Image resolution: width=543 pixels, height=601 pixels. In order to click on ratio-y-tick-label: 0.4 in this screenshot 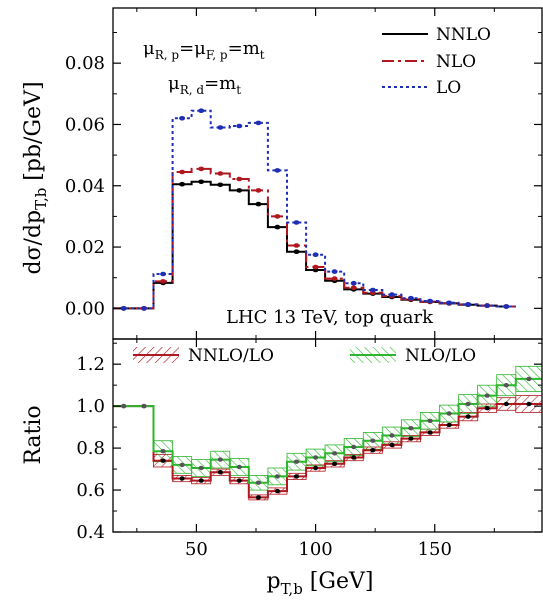, I will do `click(90, 532)`.